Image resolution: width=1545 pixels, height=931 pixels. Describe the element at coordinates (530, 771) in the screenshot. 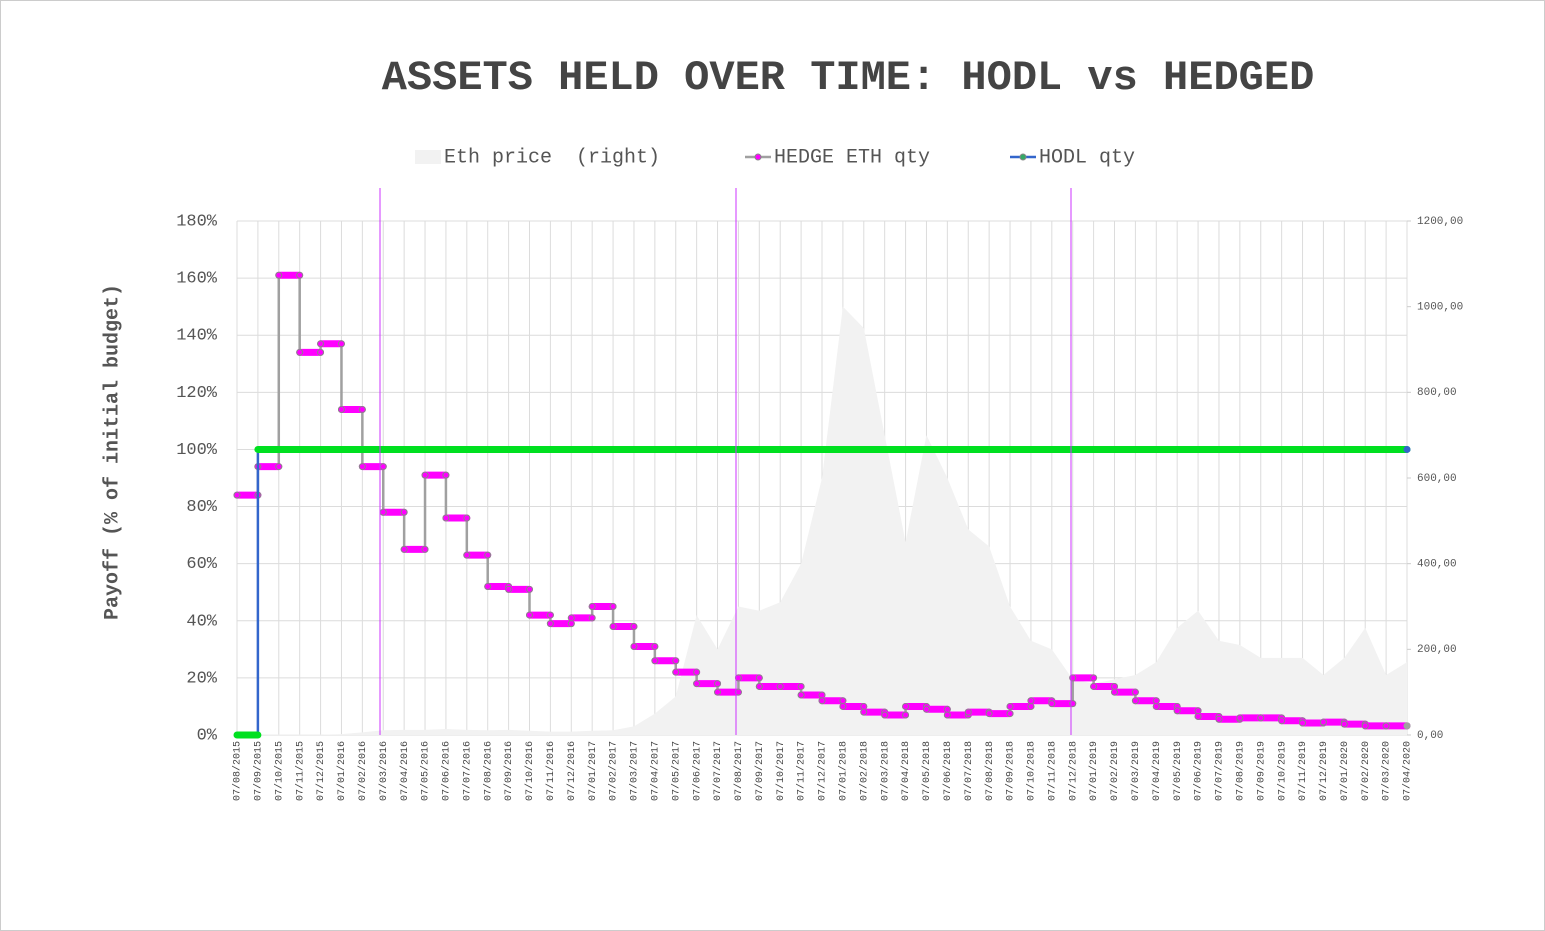

I see `x-tick-label: 07/10/2016` at that location.